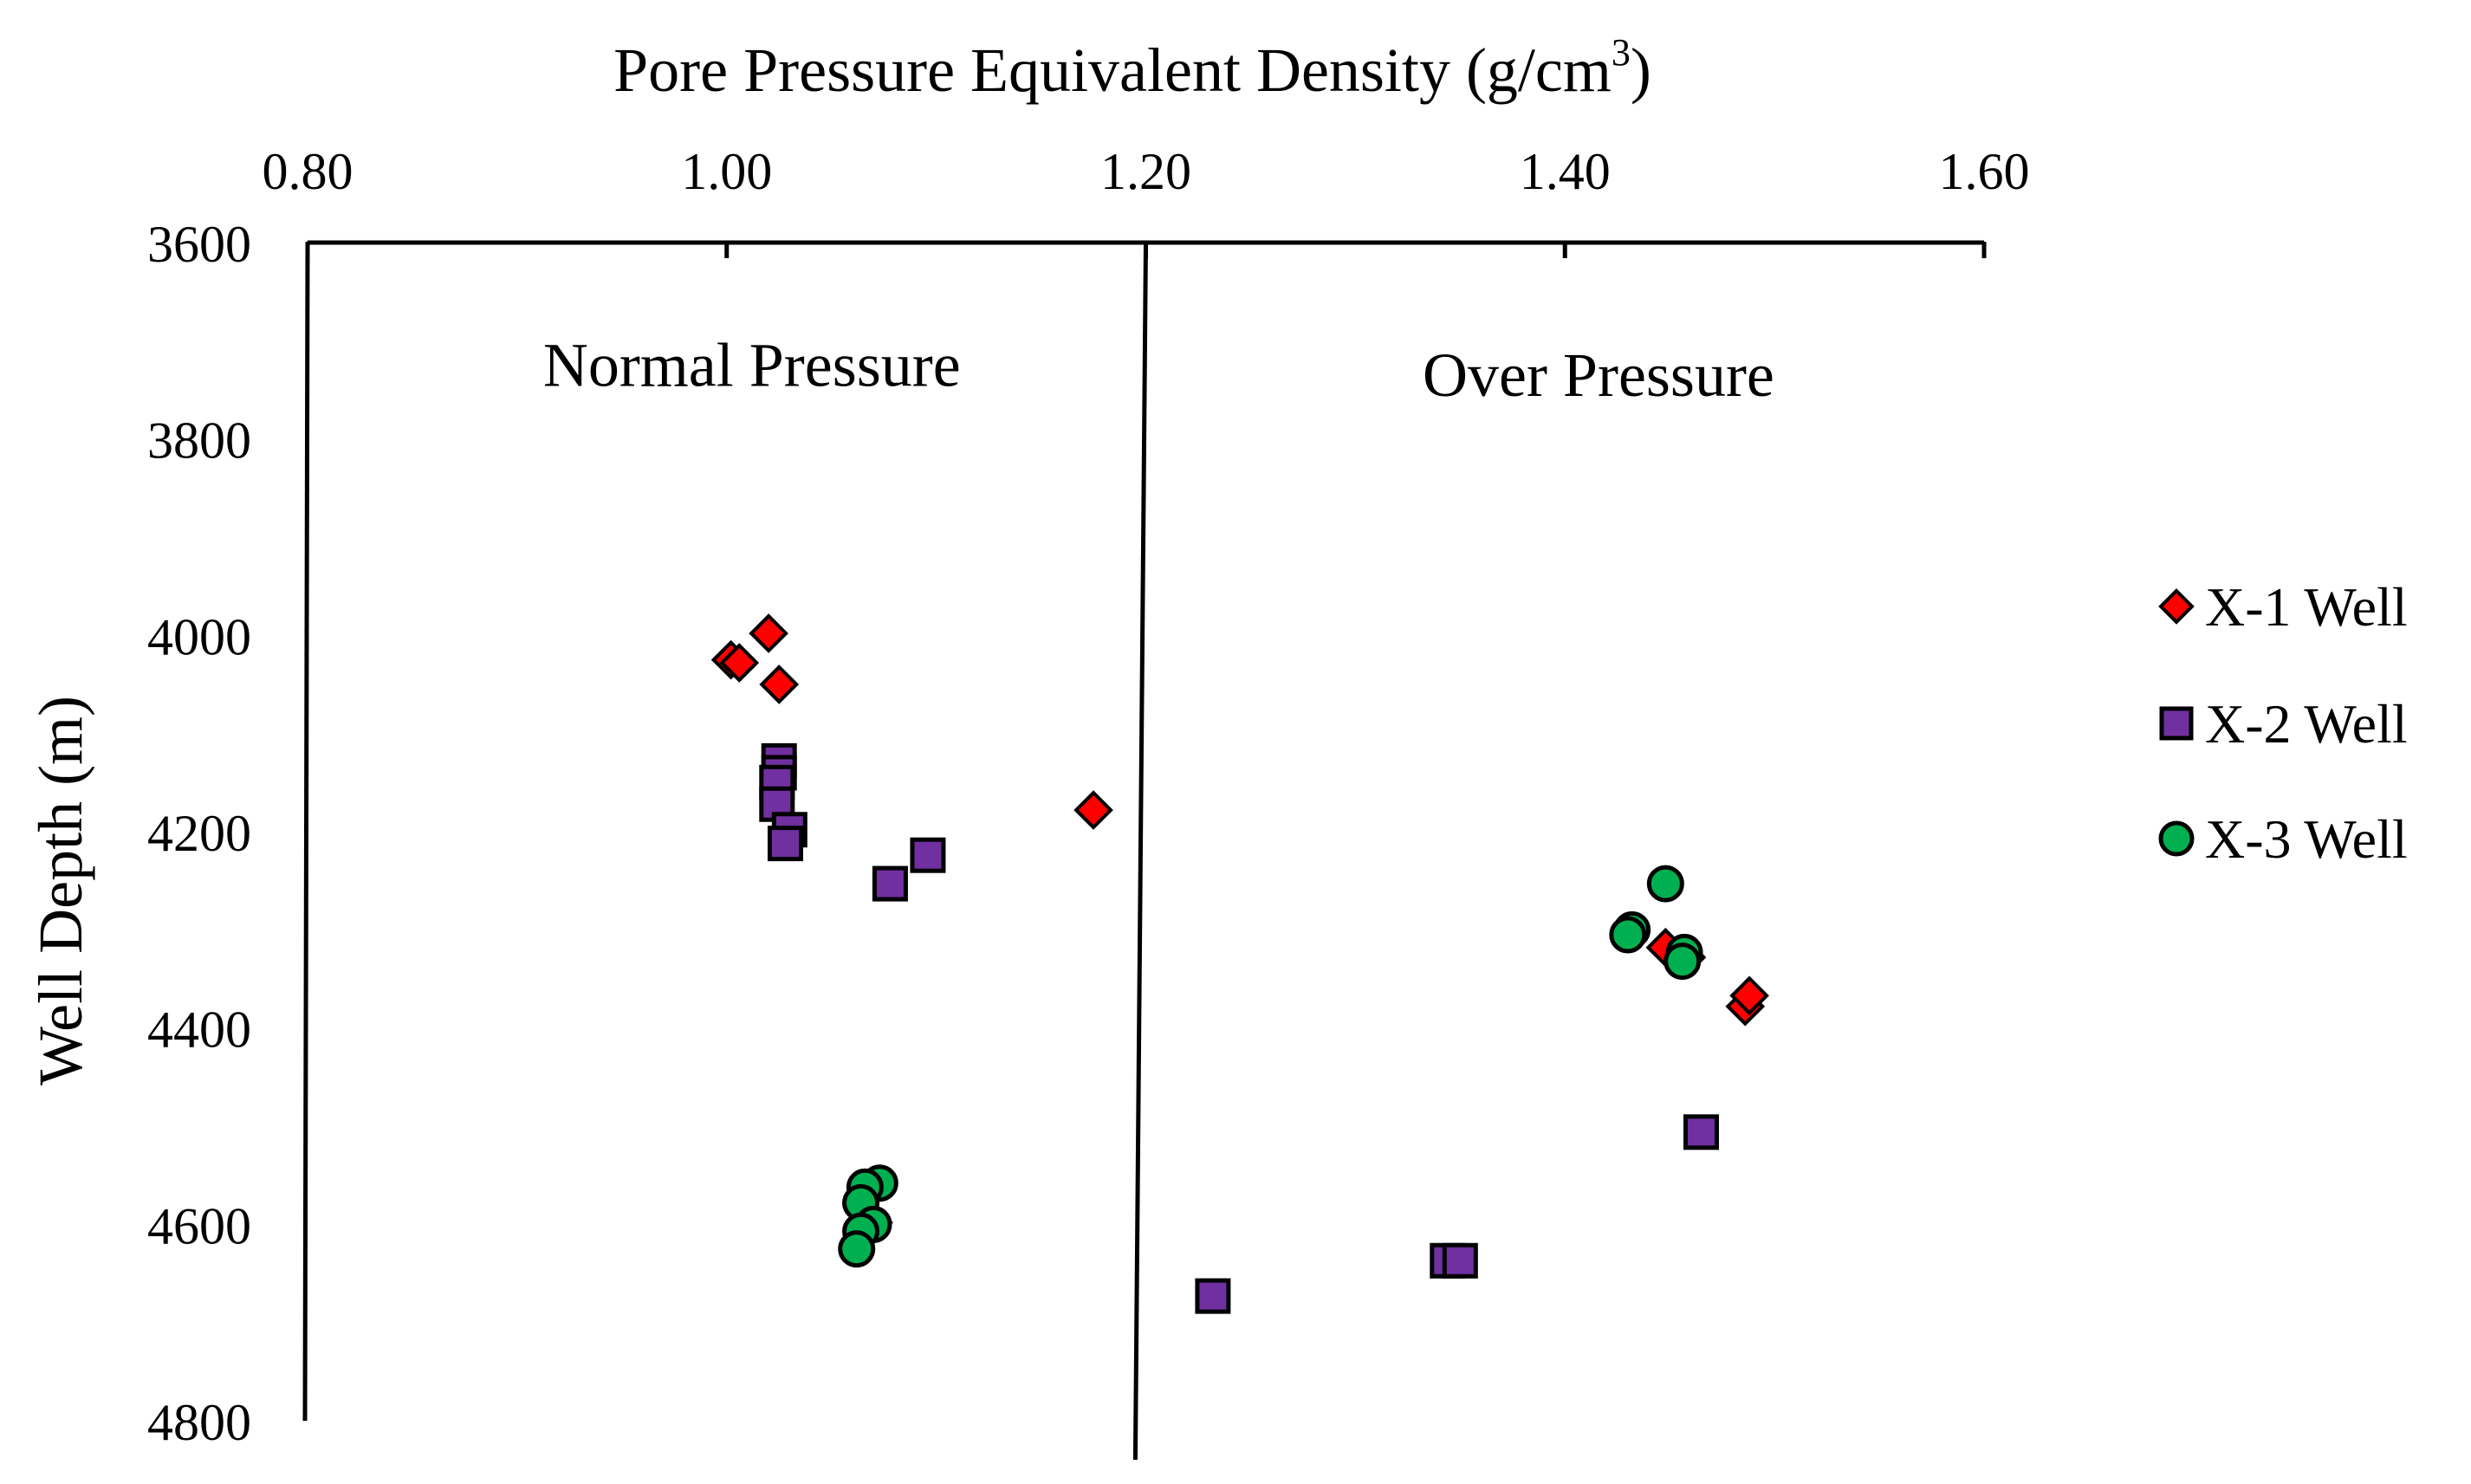 This screenshot has height=1484, width=2471. Describe the element at coordinates (199, 636) in the screenshot. I see `y-tick-label: 4000` at that location.